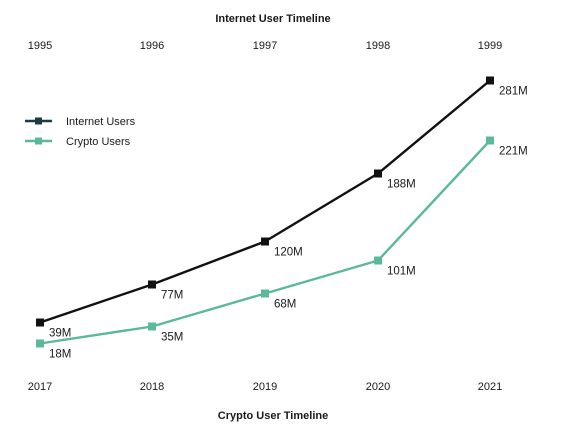 The image size is (563, 433). I want to click on data-label: 188M, so click(401, 185).